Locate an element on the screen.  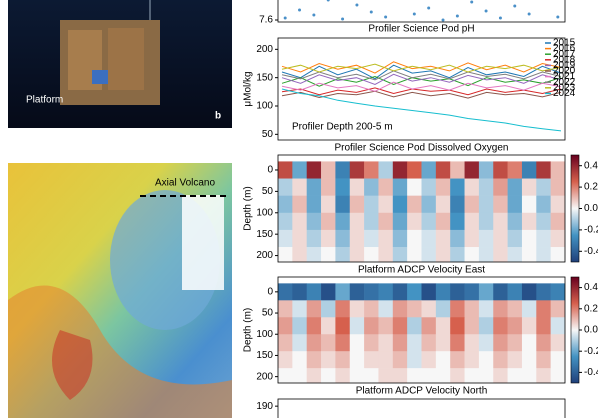
y-tick-label: 100 is located at coordinates (264, 334).